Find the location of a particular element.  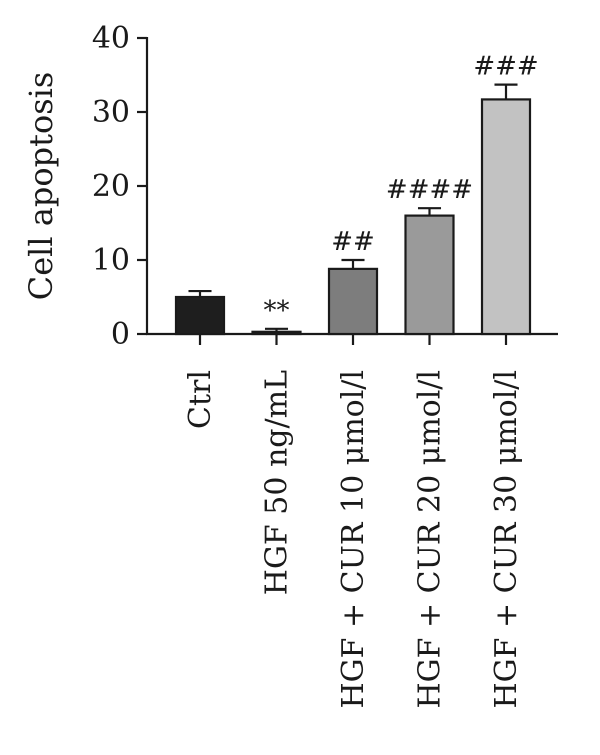

y-tick-label: 30 is located at coordinates (111, 112).